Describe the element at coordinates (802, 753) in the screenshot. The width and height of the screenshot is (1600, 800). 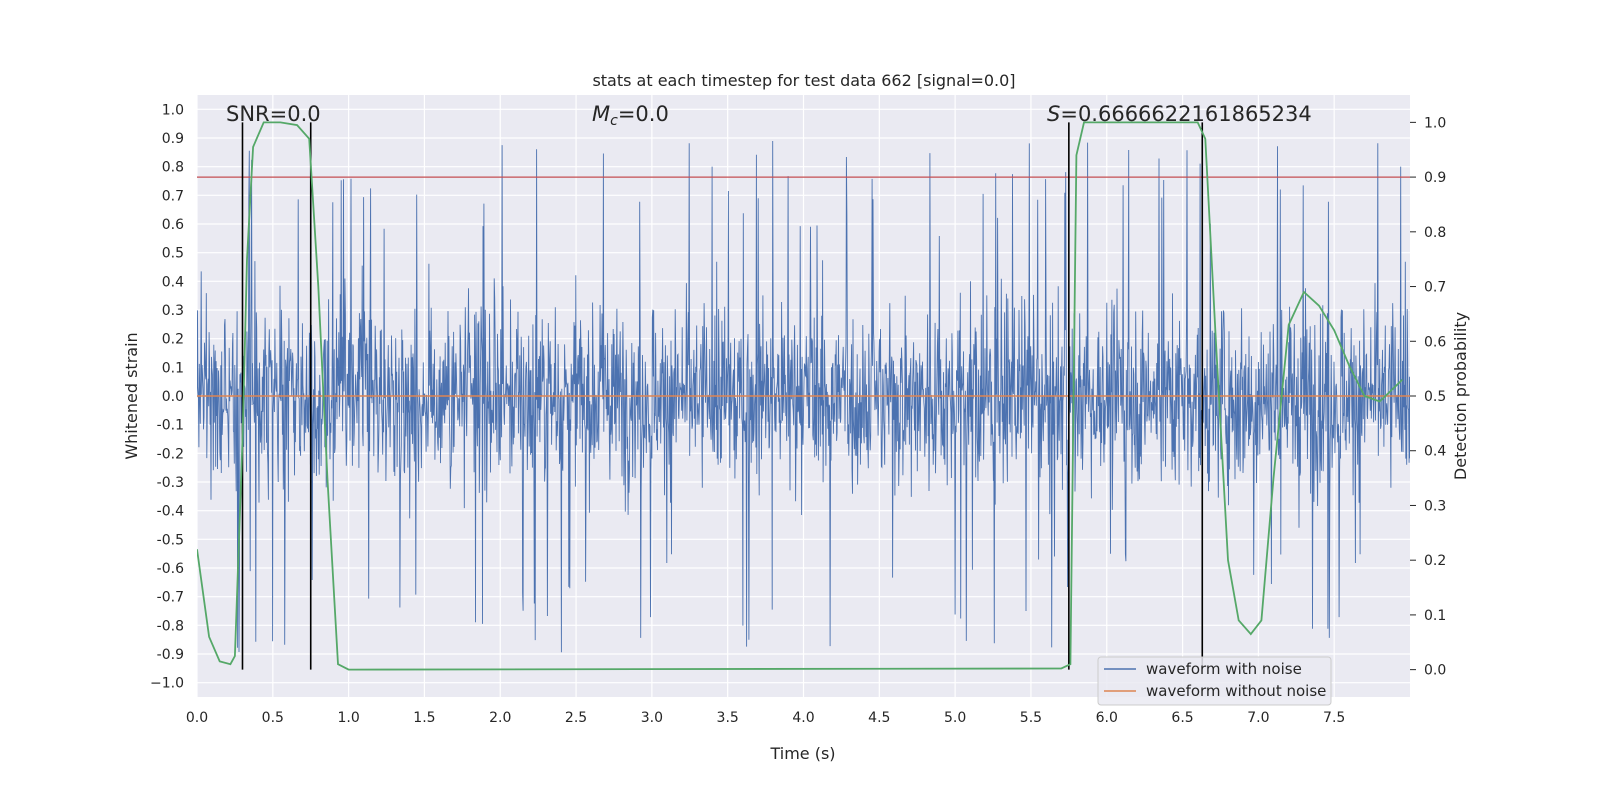
I see `x-axis-label: Time (s)` at that location.